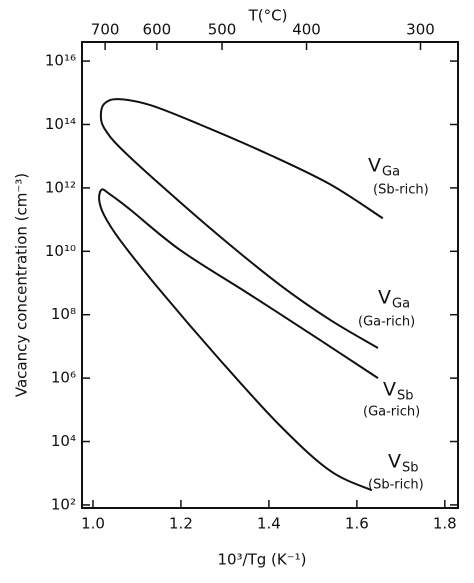  I want to click on x2-tick-label: 400, so click(306, 30).